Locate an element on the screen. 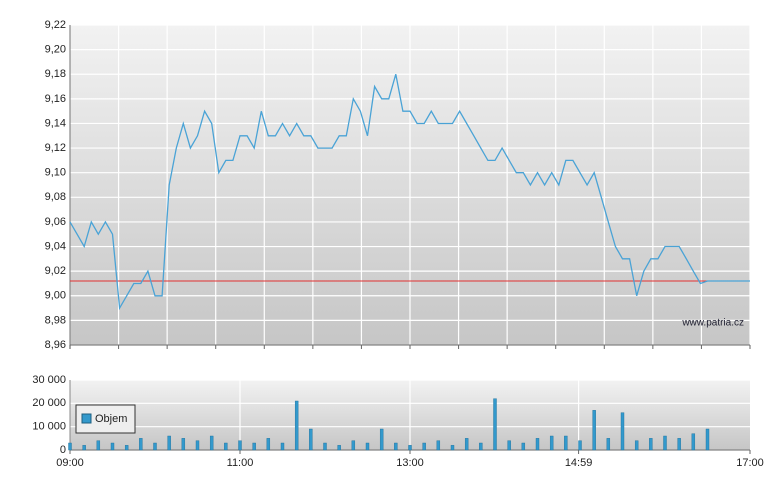  y-tick-label: 0 is located at coordinates (63, 450).